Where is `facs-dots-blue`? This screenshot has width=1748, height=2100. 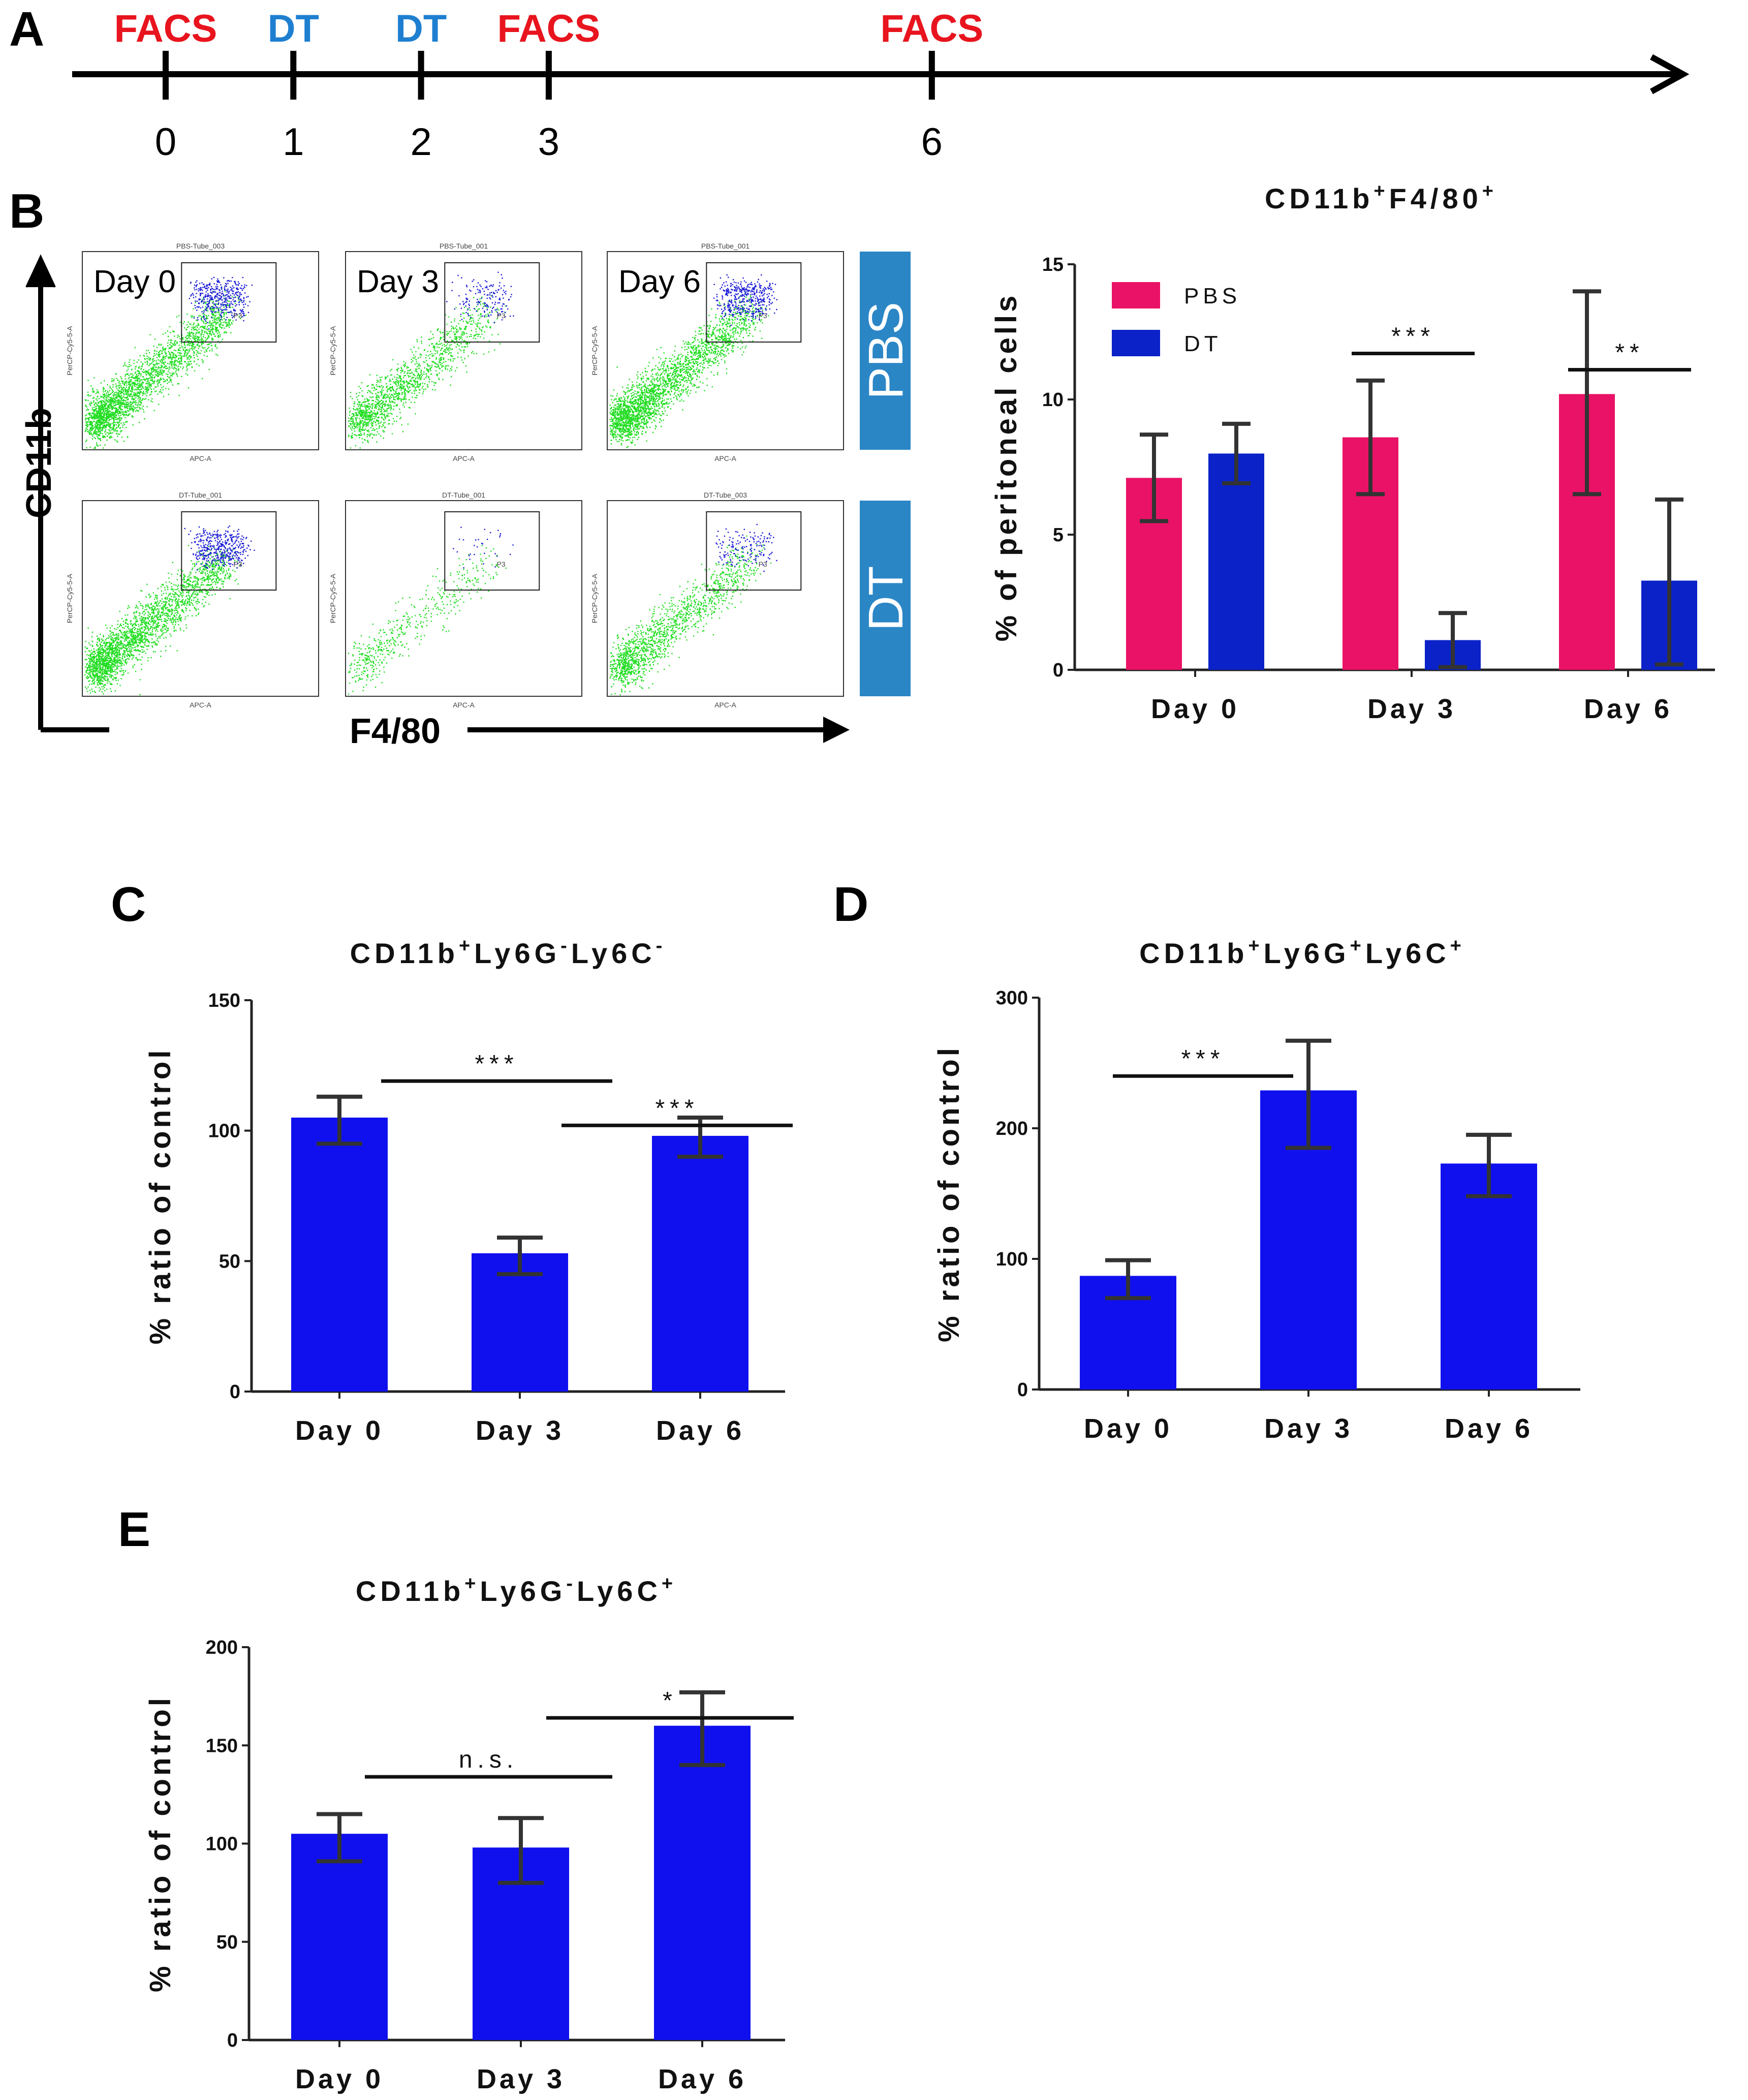
facs-dots-blue is located at coordinates (219, 548).